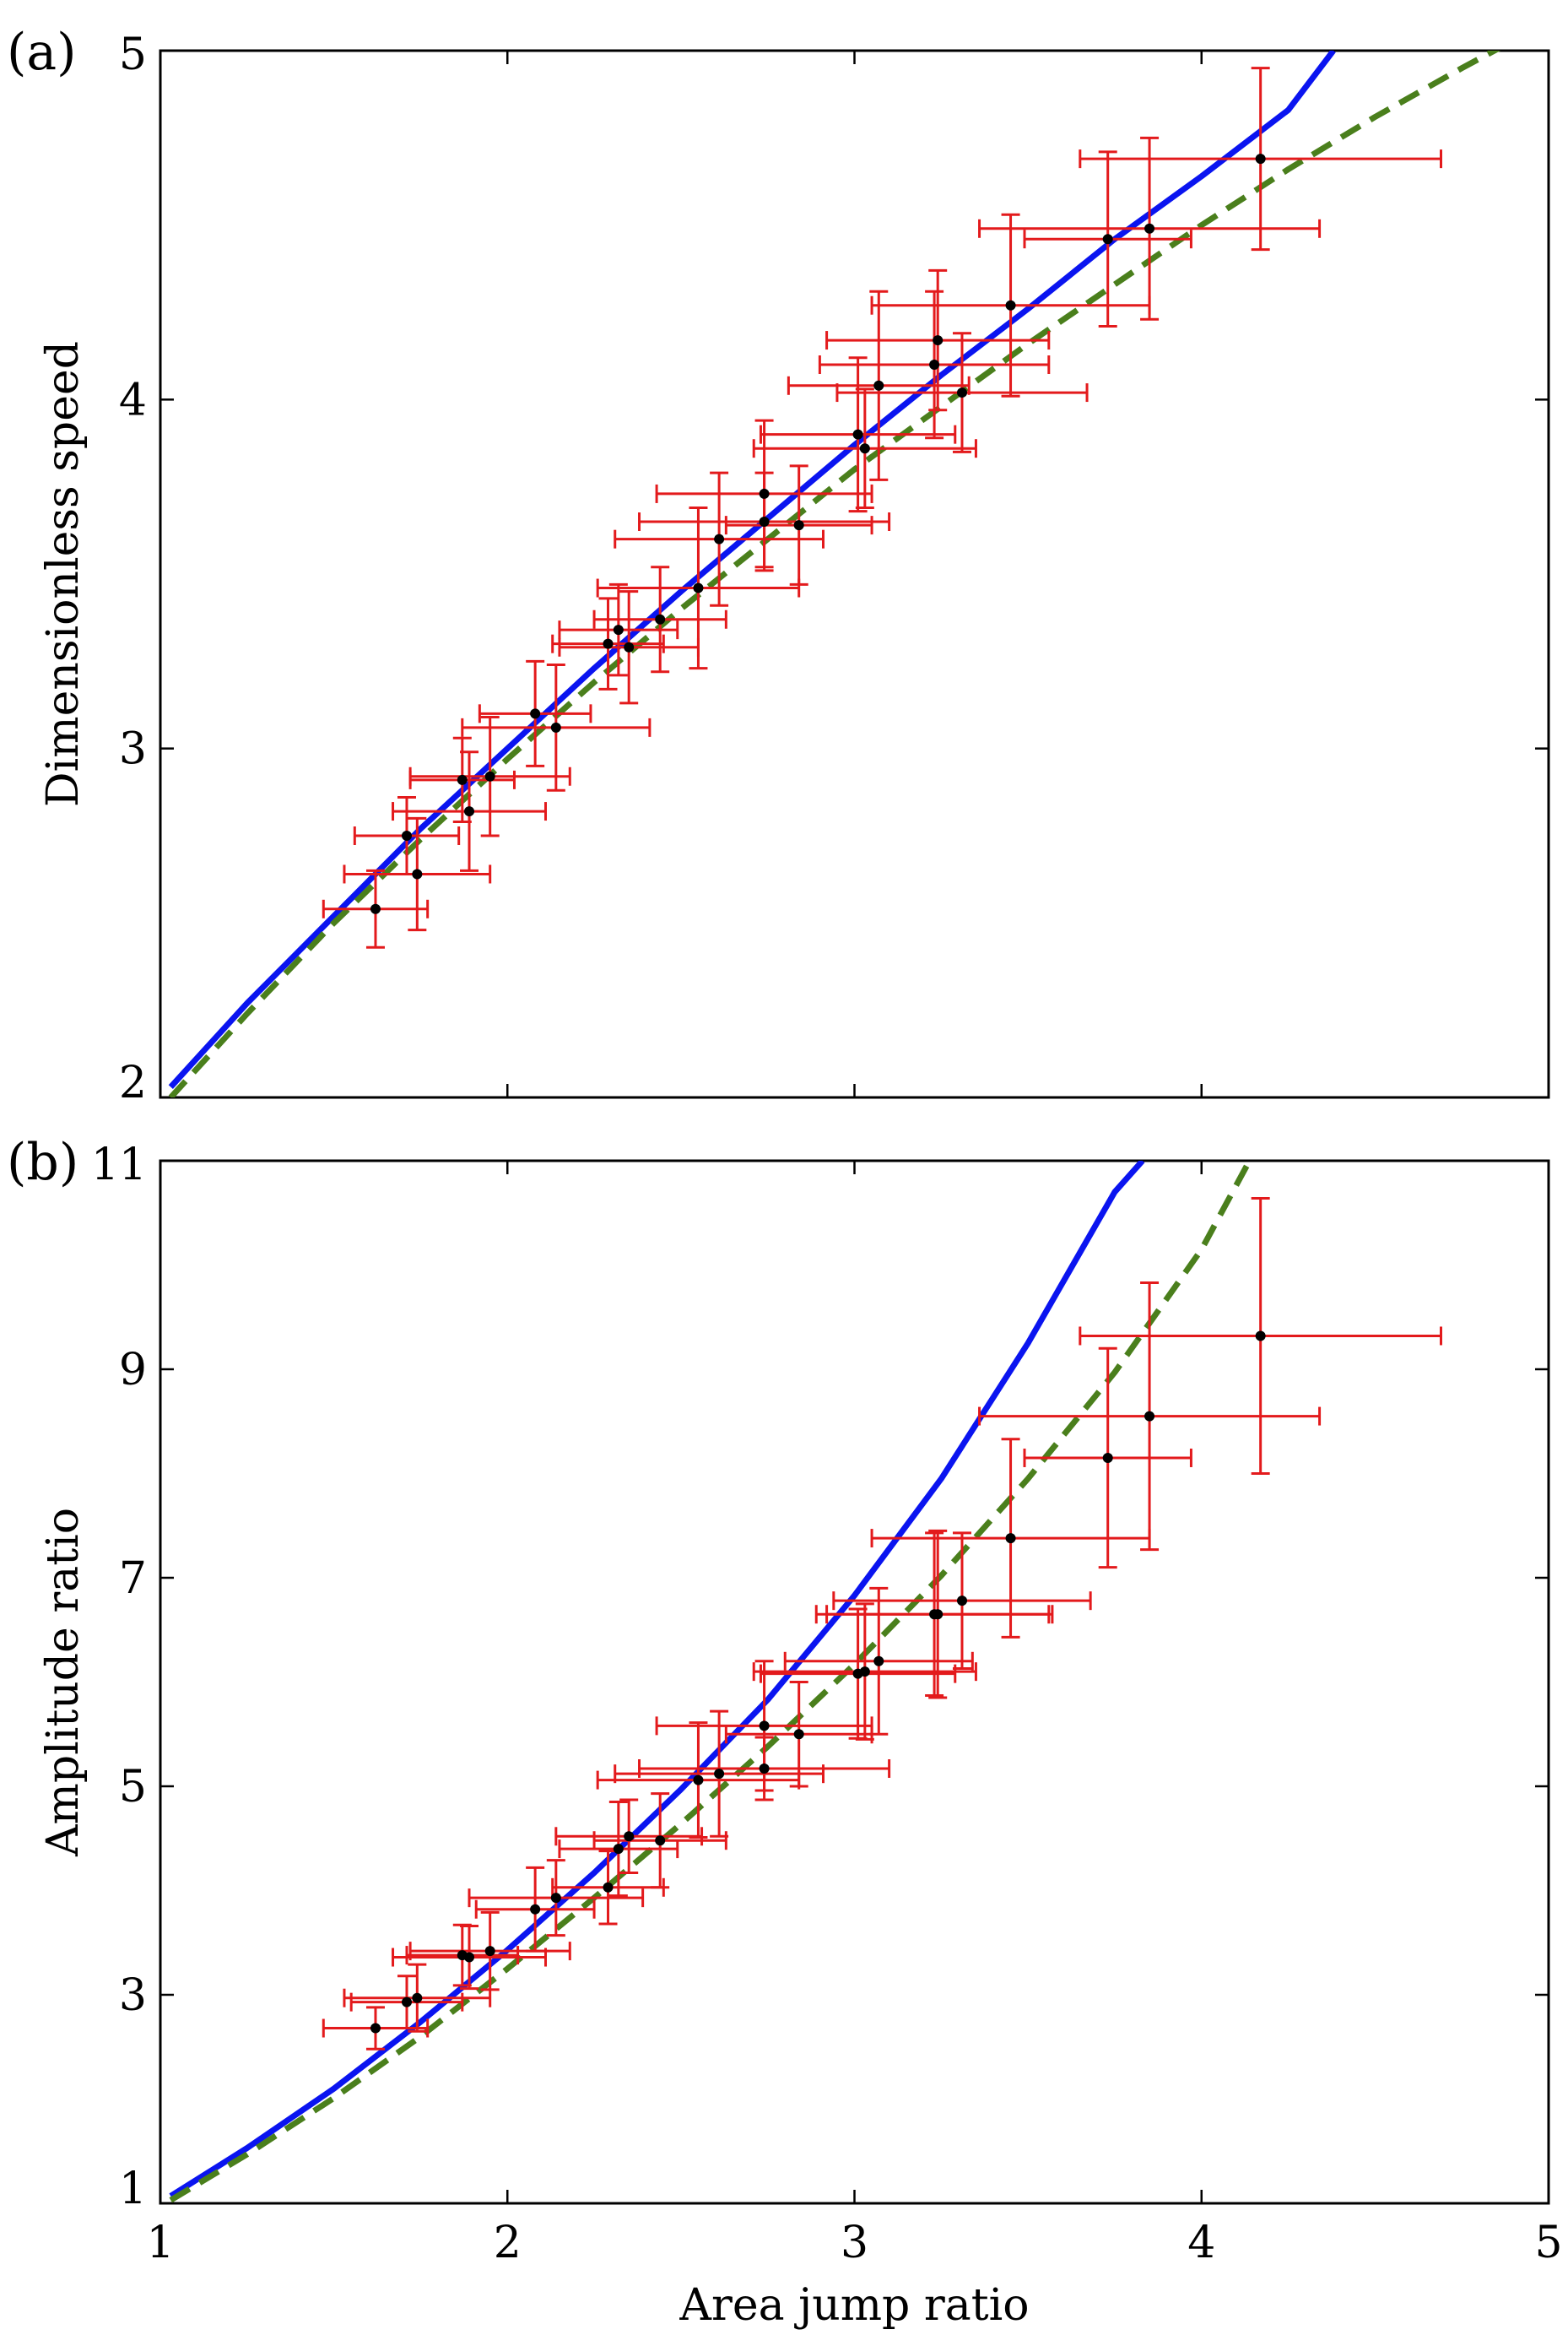  What do you see at coordinates (1548, 2243) in the screenshot?
I see `x-tick-label: 5` at bounding box center [1548, 2243].